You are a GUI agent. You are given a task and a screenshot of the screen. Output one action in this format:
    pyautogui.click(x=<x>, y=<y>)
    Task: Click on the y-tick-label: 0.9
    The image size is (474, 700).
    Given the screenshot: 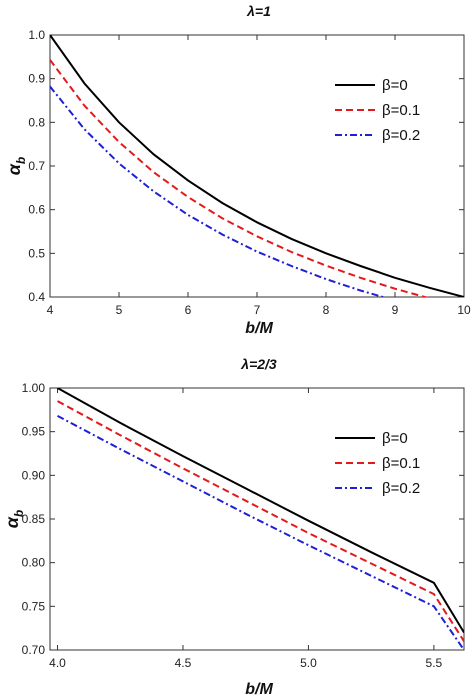 What is the action you would take?
    pyautogui.click(x=36, y=79)
    